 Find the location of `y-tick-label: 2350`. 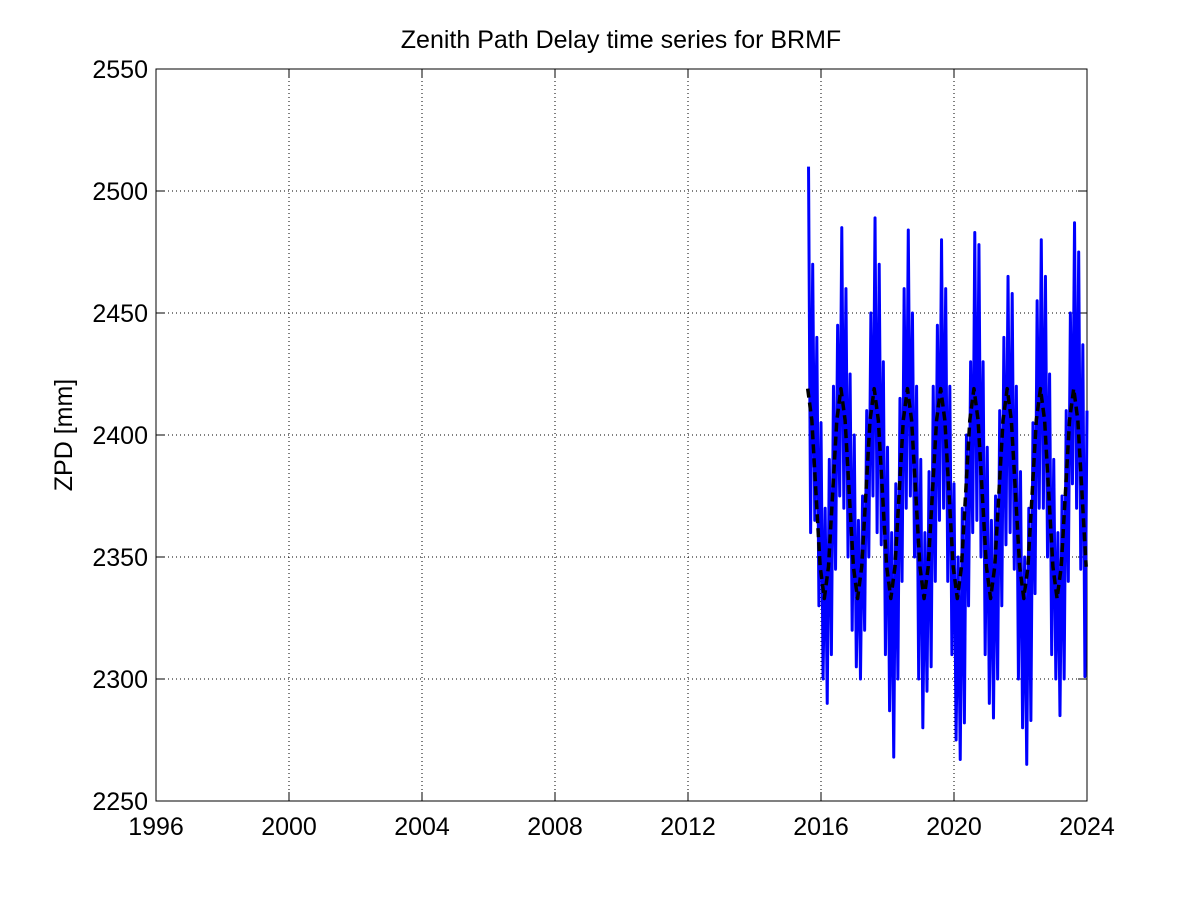

y-tick-label: 2350 is located at coordinates (120, 558).